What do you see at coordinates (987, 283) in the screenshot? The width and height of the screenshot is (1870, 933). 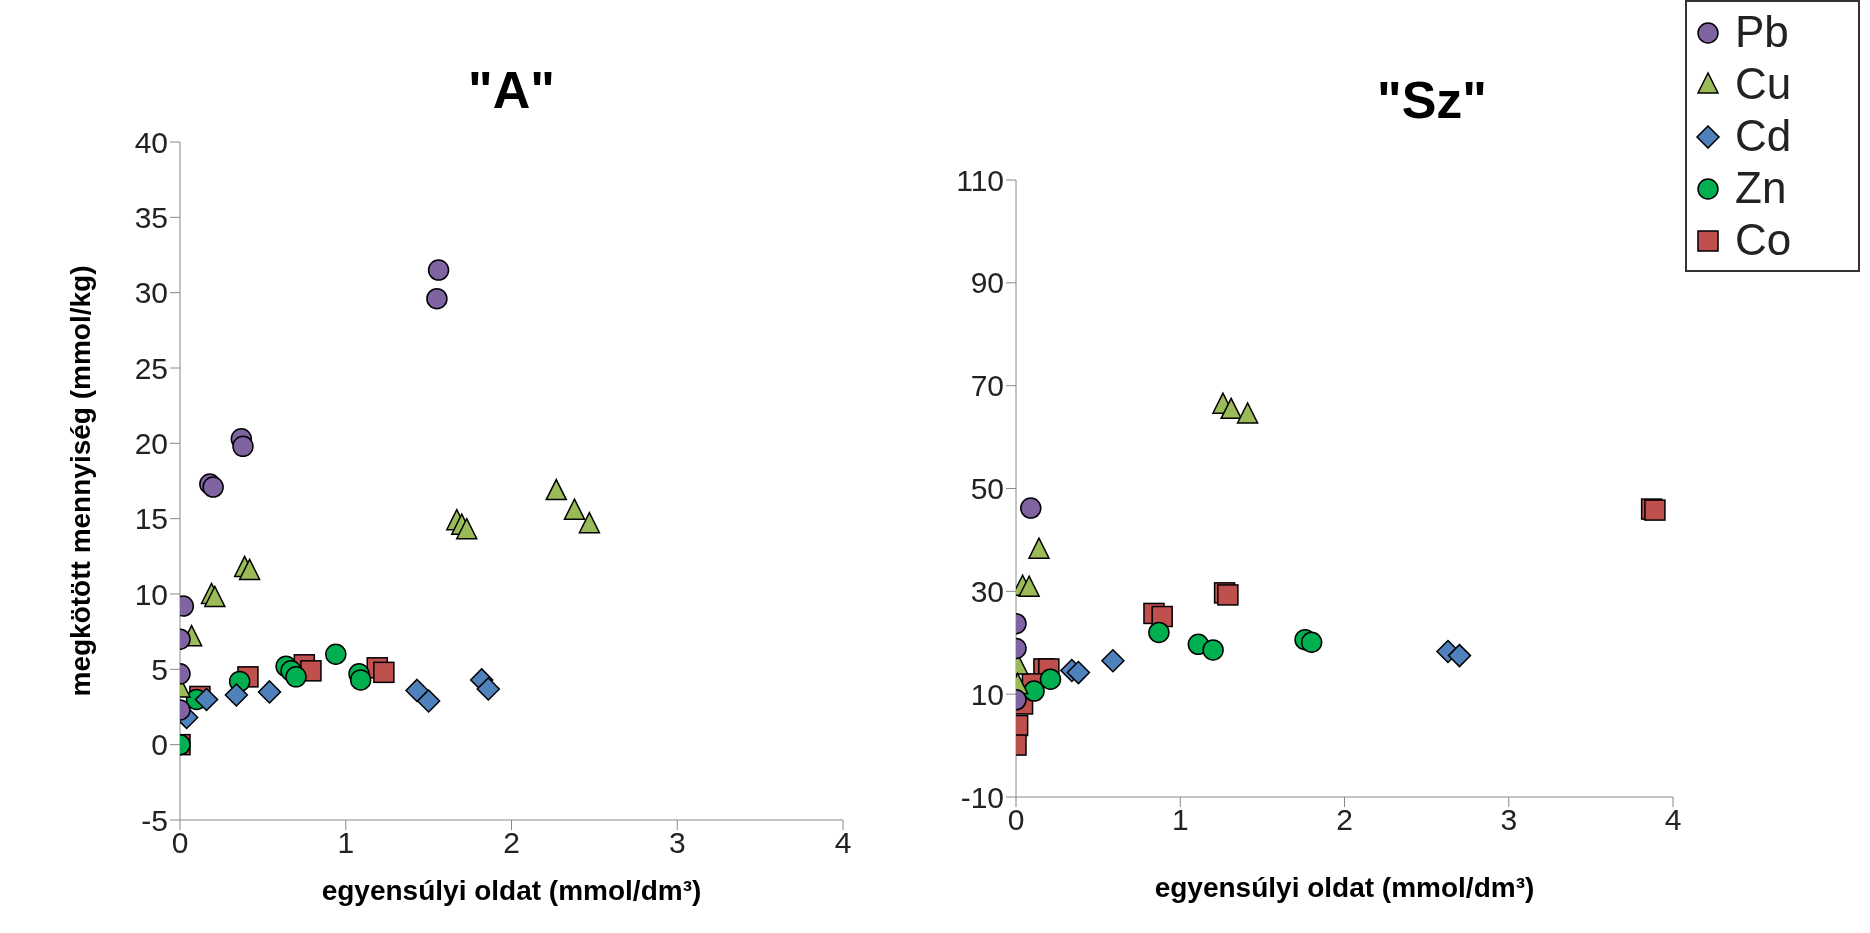 I see `y-tick-label: 90` at bounding box center [987, 283].